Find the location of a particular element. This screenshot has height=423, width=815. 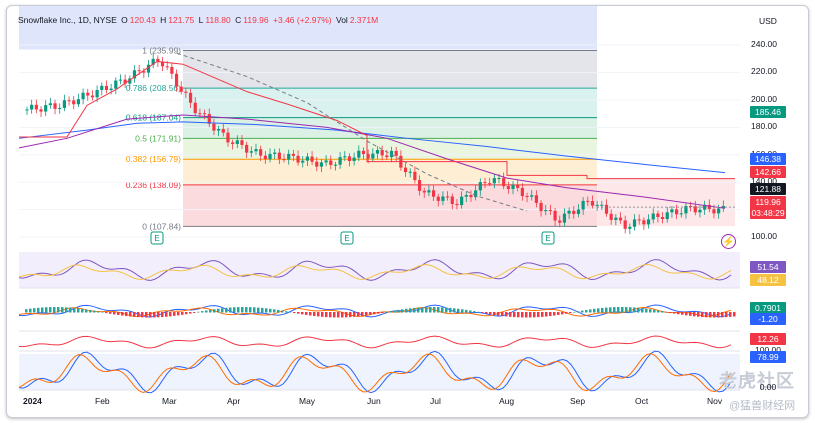

fib-level-label: 1 (235.99) is located at coordinates (161, 50).